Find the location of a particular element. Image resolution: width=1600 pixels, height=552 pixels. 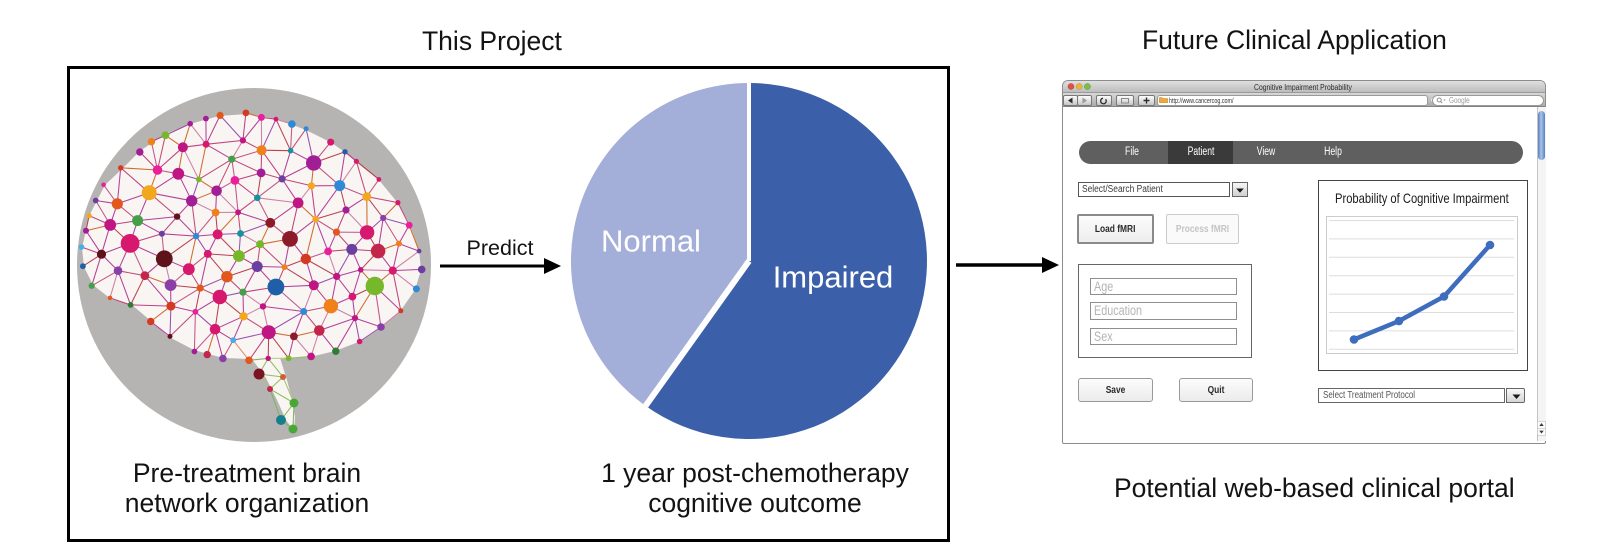

svg-text: Impaired is located at coordinates (833, 277).